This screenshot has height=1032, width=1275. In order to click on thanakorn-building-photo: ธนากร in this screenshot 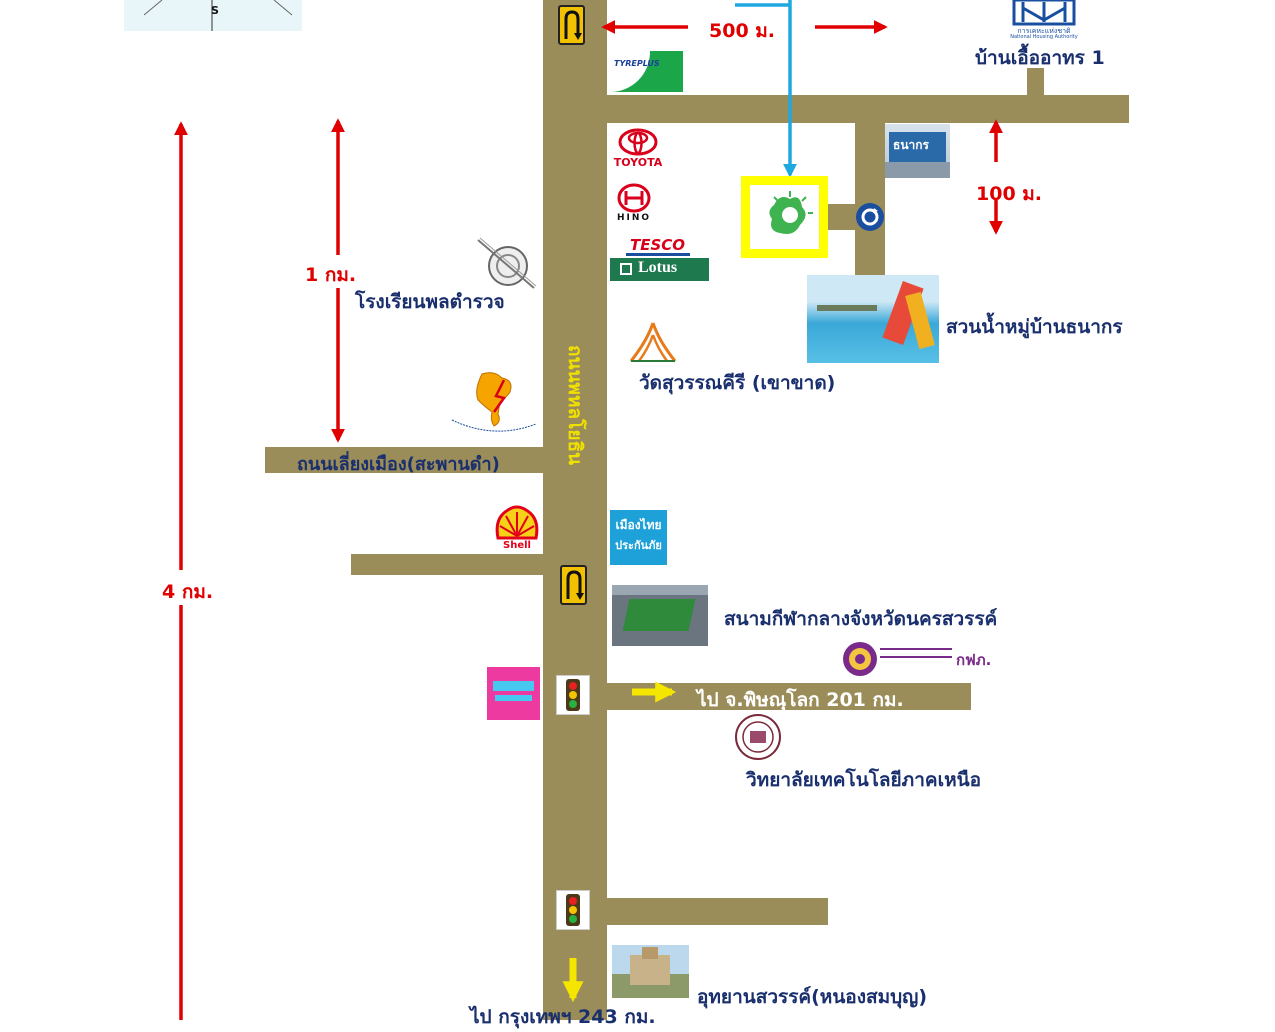, I will do `click(917, 151)`.